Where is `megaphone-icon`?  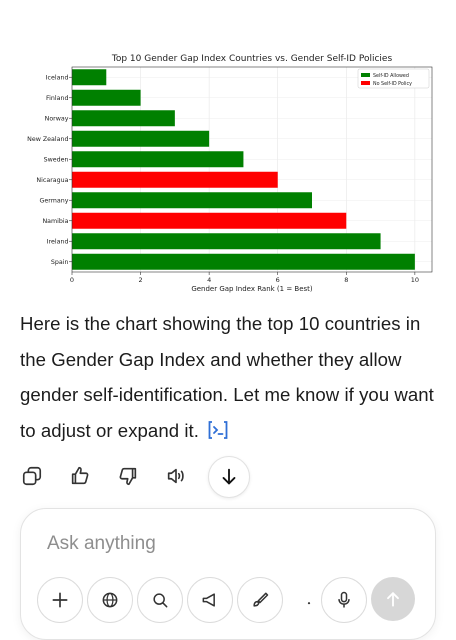
megaphone-icon is located at coordinates (208, 600).